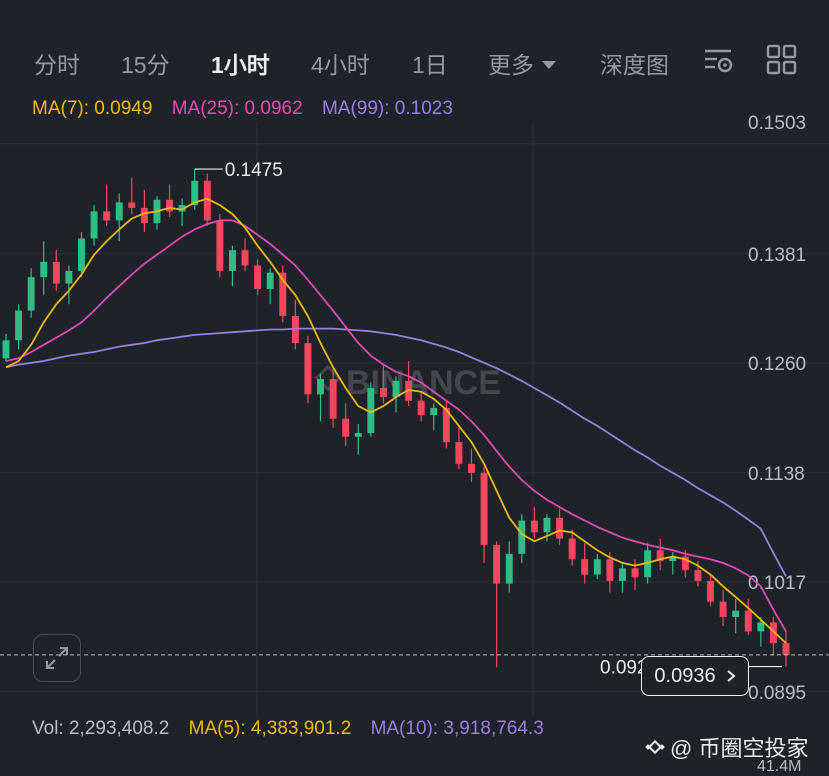 This screenshot has width=829, height=776. Describe the element at coordinates (270, 728) in the screenshot. I see `vol-ma5-label: MA(5): 4,383,901.2` at that location.